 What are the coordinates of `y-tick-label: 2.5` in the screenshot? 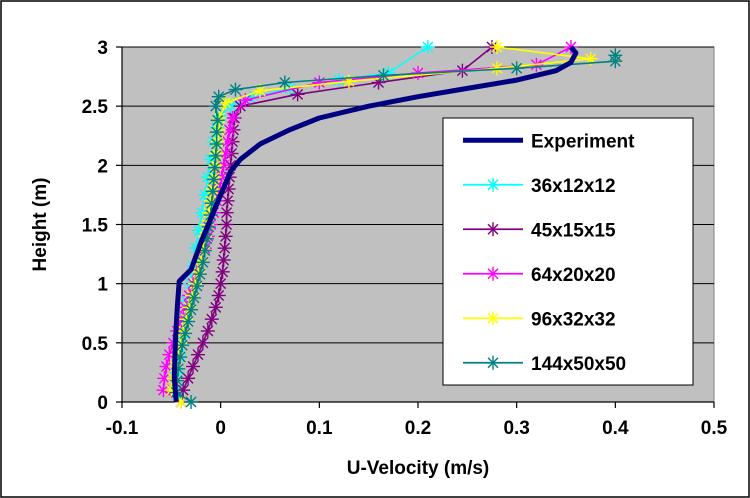 It's located at (95, 107).